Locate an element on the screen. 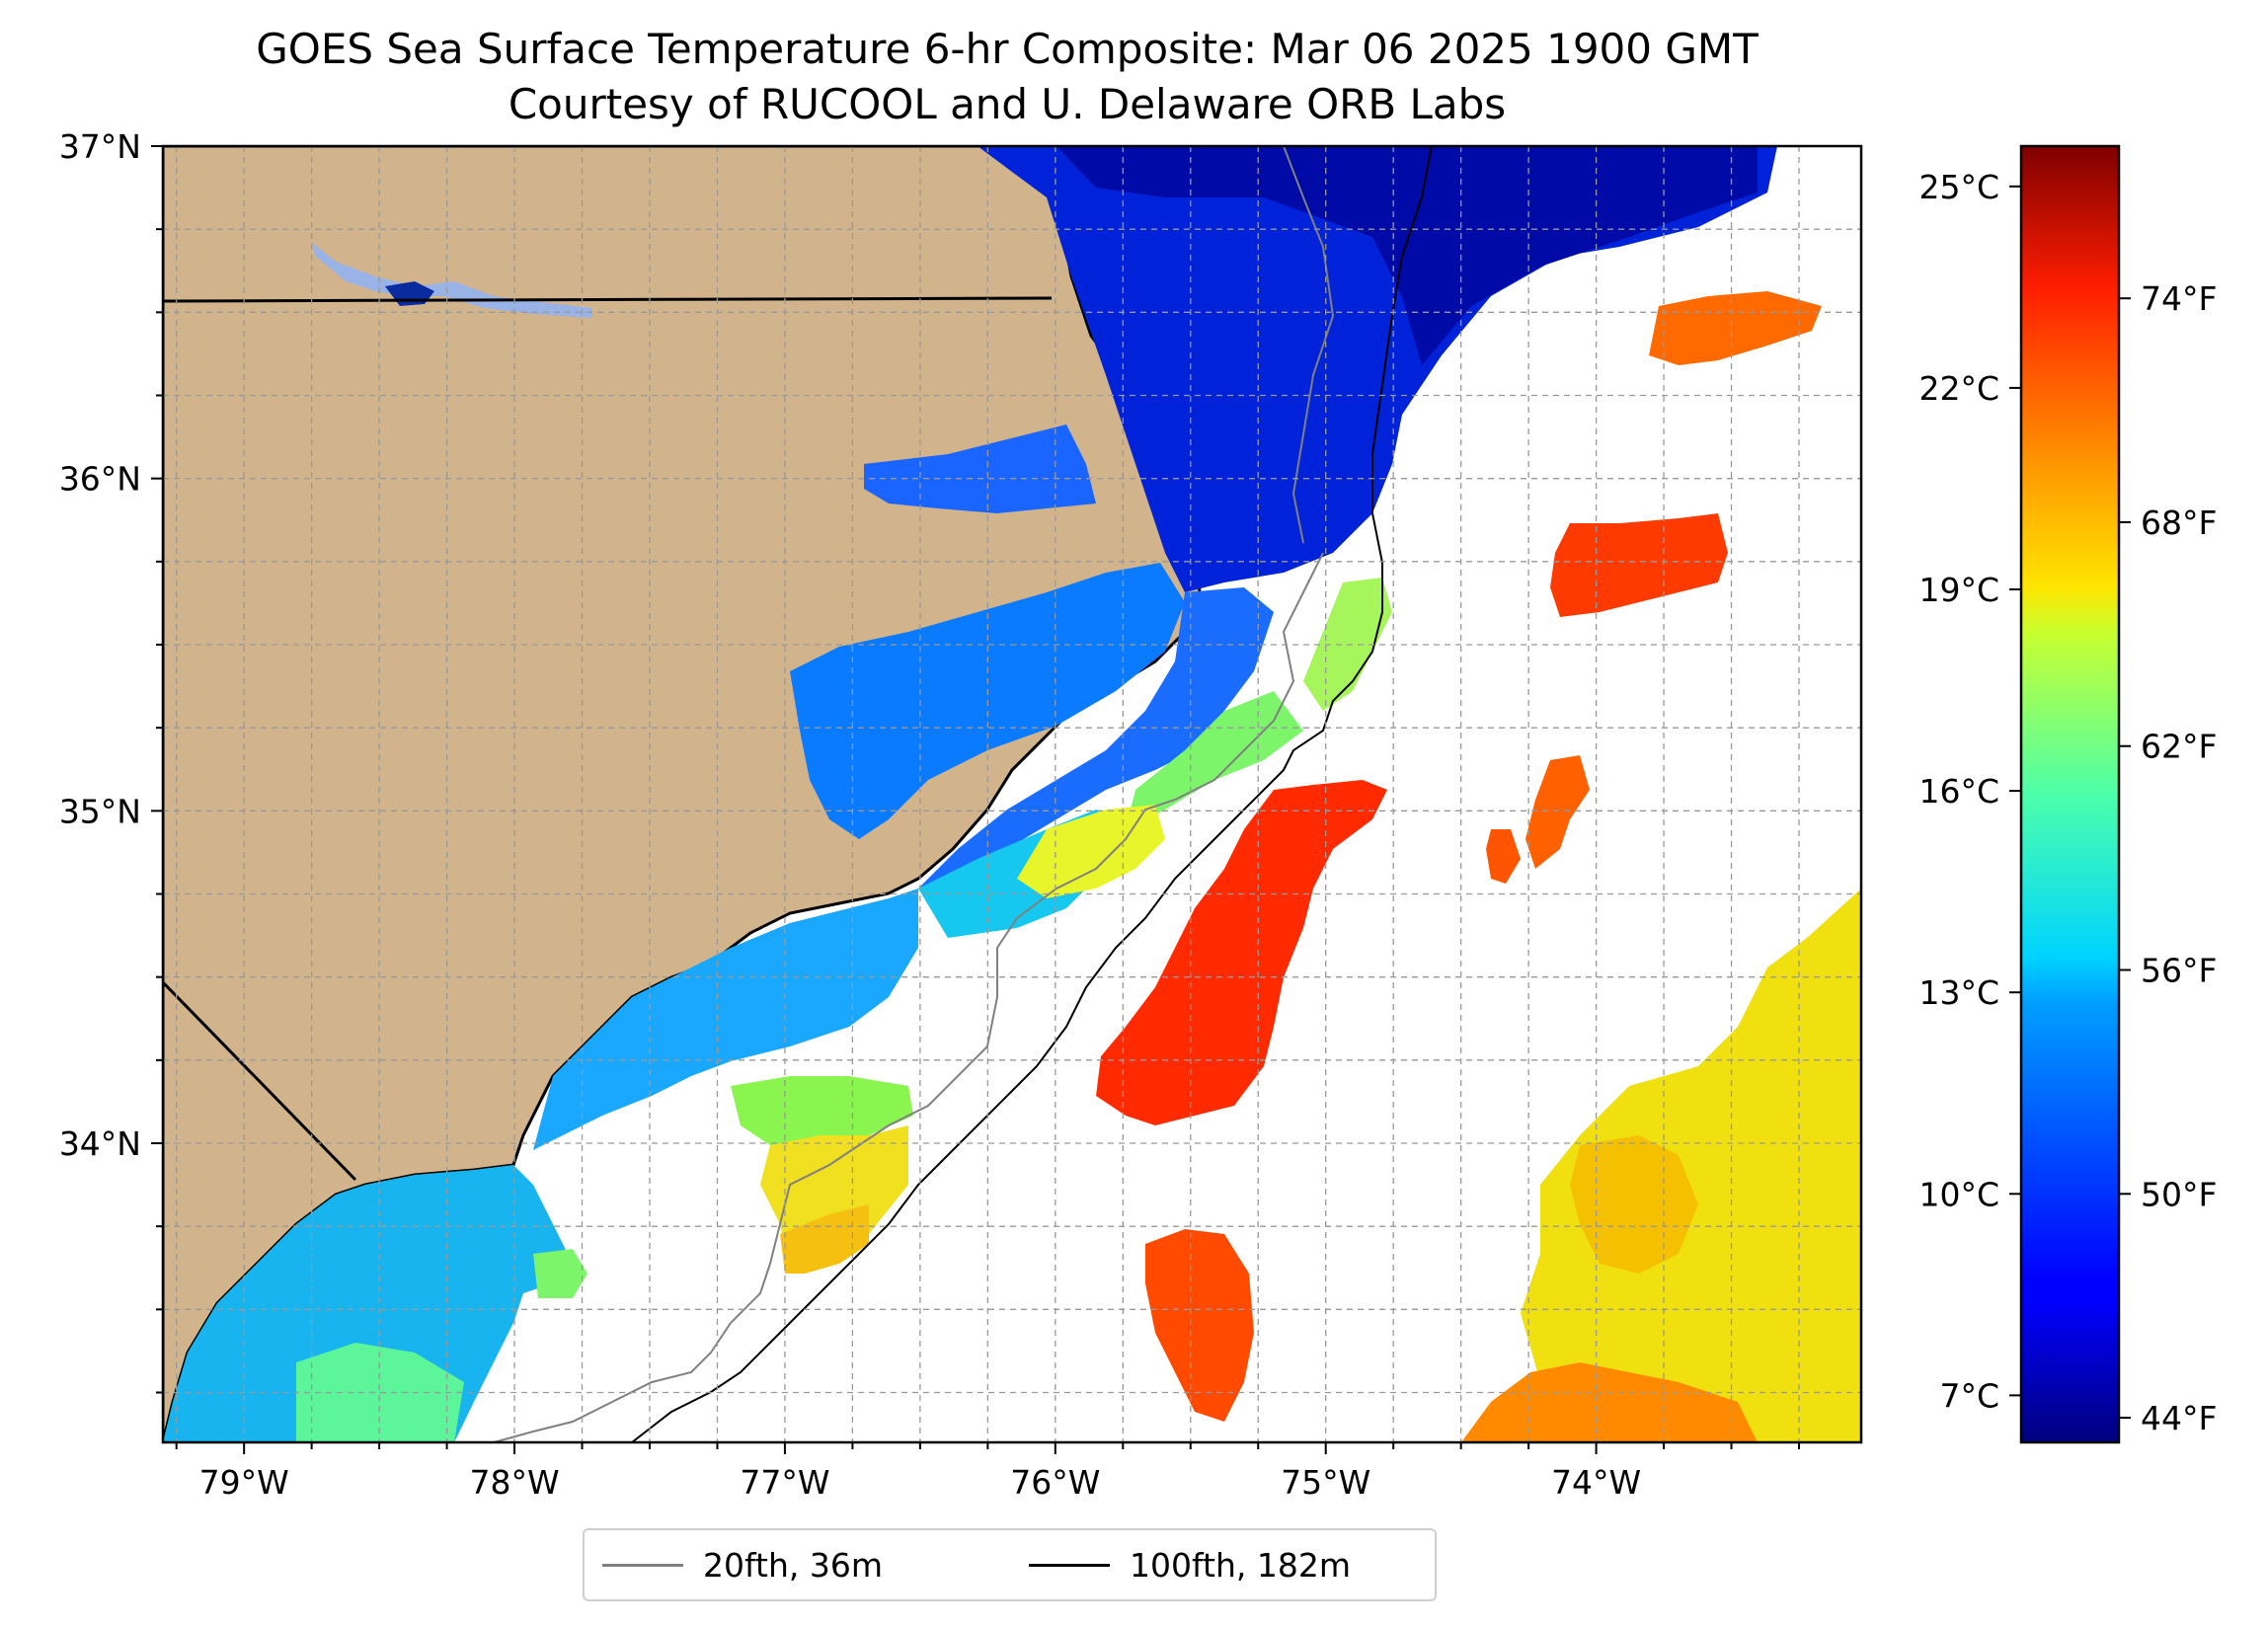 This screenshot has height=1626, width=2268. lon-tick-label: 79°W is located at coordinates (244, 1482).